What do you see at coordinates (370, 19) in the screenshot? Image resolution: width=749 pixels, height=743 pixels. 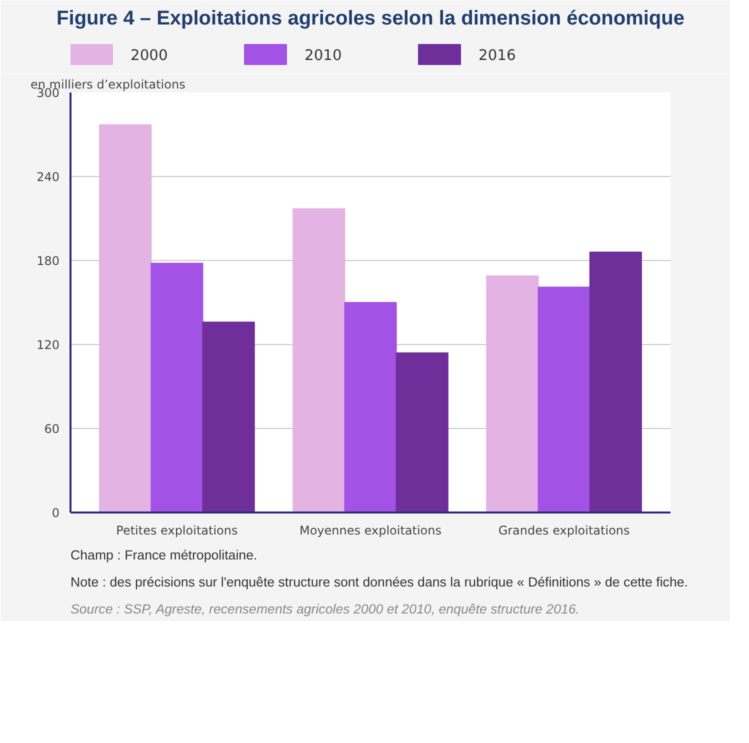 I see `chart-title: Figure 4 – Exploitations agricoles selon la dimension économique` at bounding box center [370, 19].